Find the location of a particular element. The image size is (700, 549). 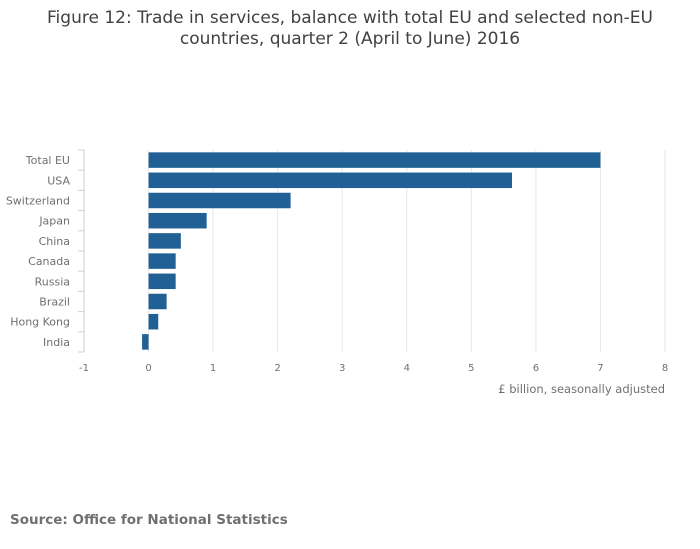

x-axis-title: £ billion, seasonally adjusted is located at coordinates (581, 389).